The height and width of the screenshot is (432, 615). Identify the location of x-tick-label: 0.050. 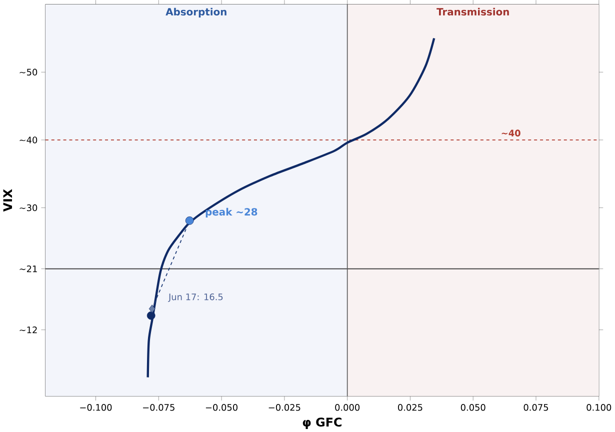
(473, 407).